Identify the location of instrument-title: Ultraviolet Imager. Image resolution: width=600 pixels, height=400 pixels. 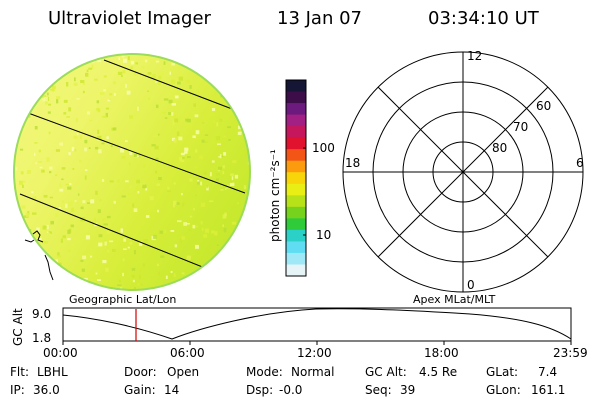
(130, 18).